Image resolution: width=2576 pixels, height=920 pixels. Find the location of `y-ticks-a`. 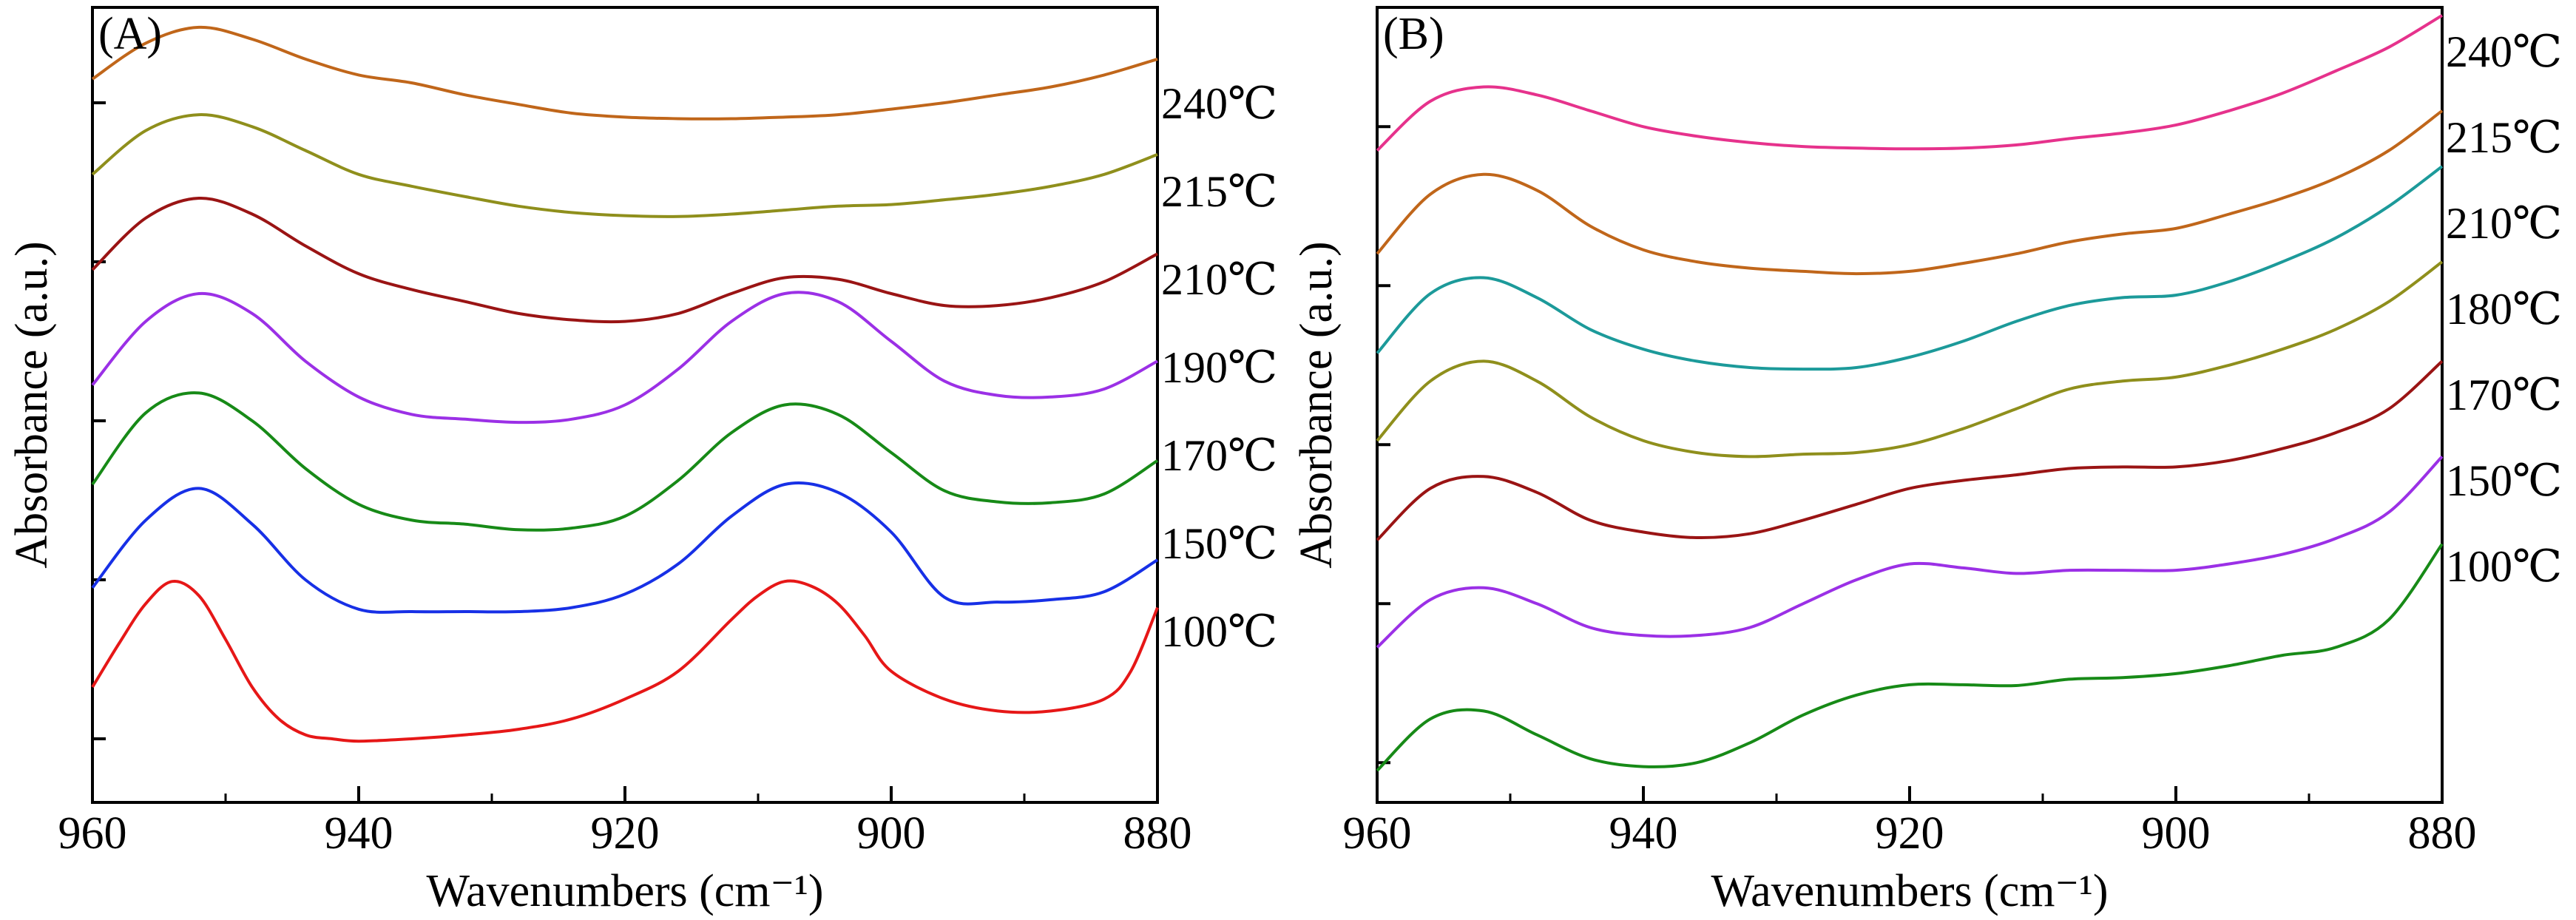

y-ticks-a is located at coordinates (99, 421).